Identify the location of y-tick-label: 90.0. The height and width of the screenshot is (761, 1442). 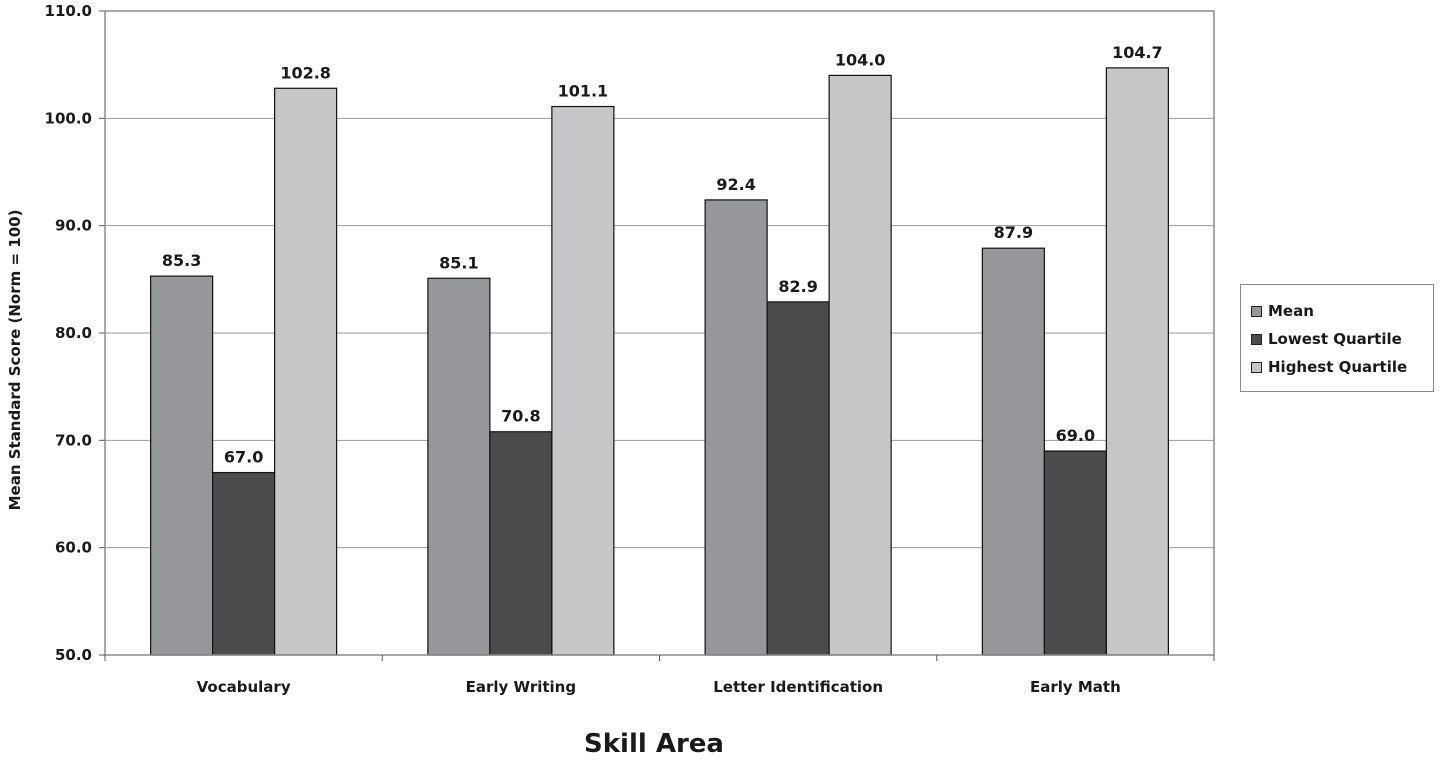
(73, 226).